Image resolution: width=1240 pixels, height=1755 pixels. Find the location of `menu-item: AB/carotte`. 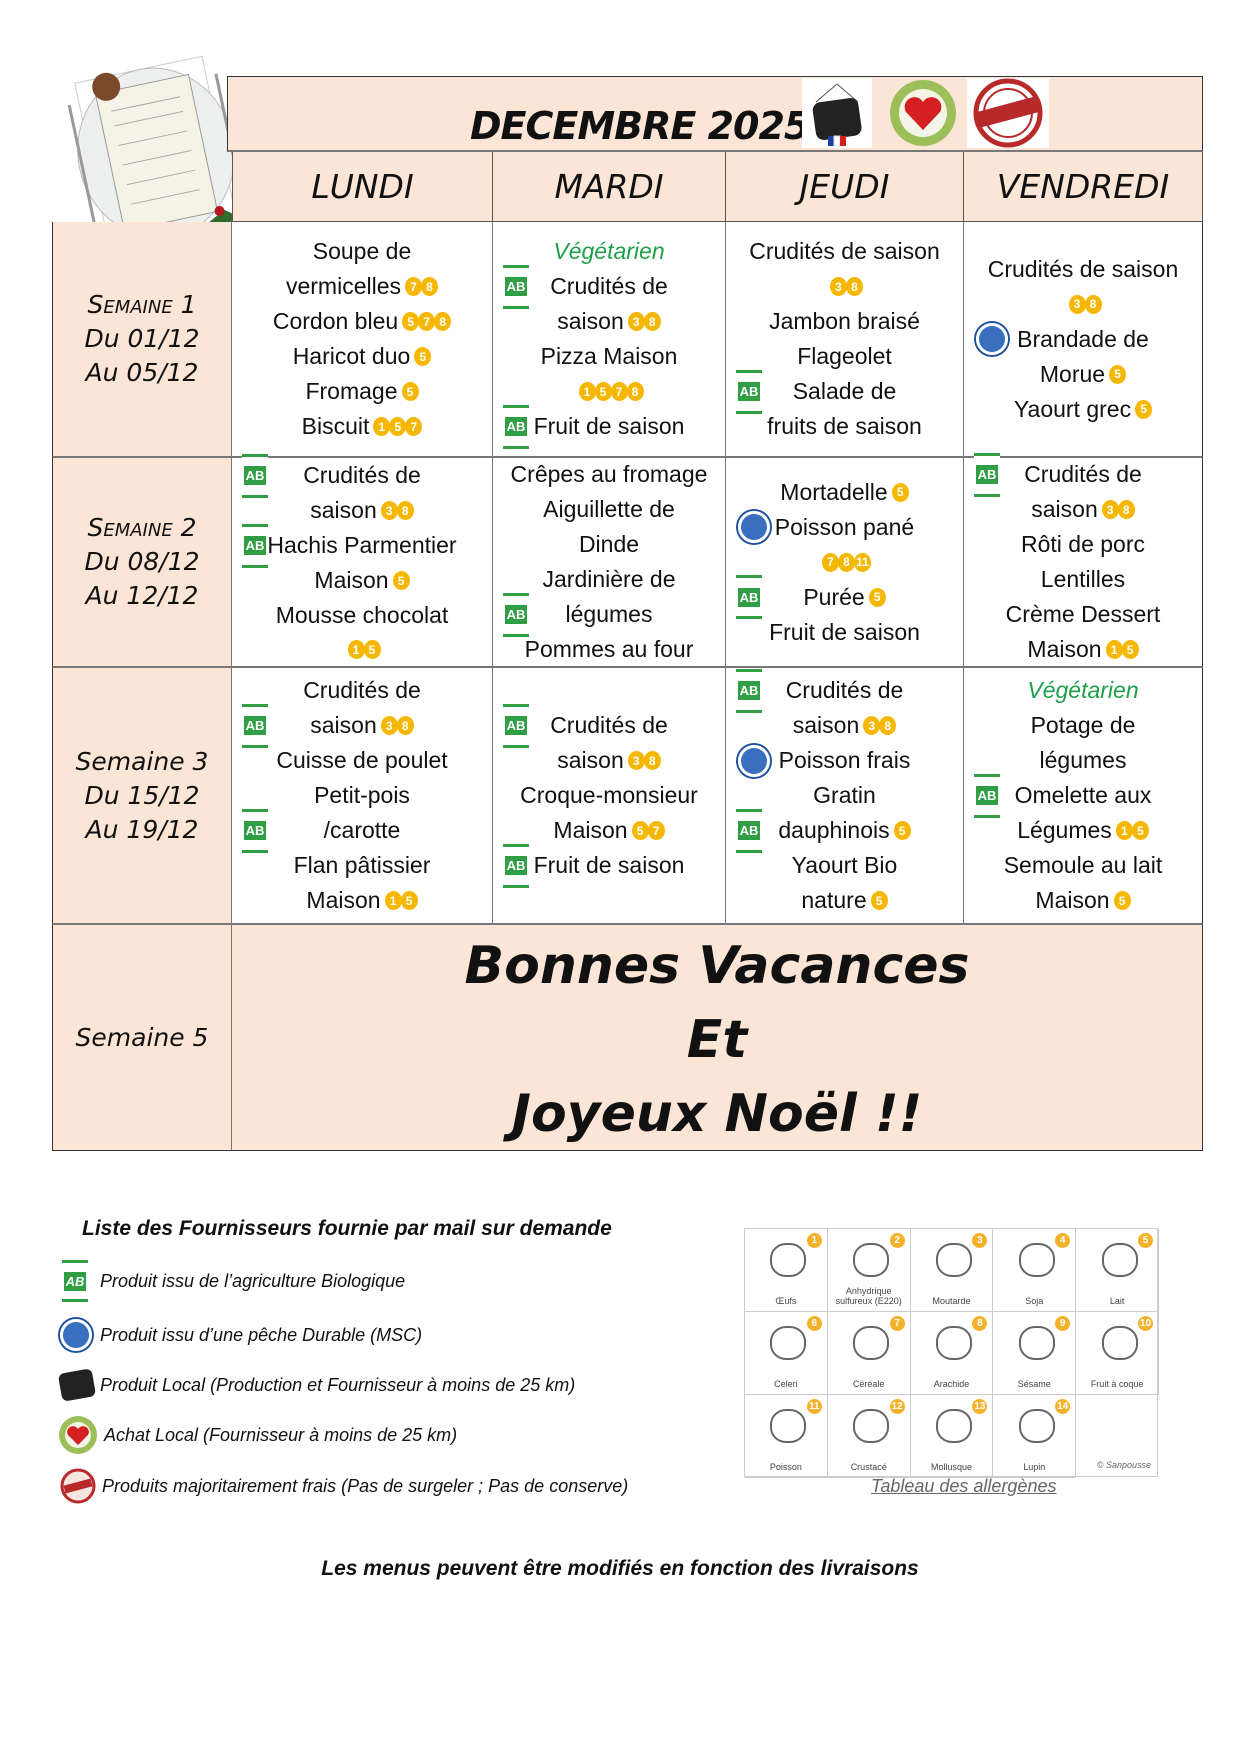

menu-item: AB/carotte is located at coordinates (362, 830).